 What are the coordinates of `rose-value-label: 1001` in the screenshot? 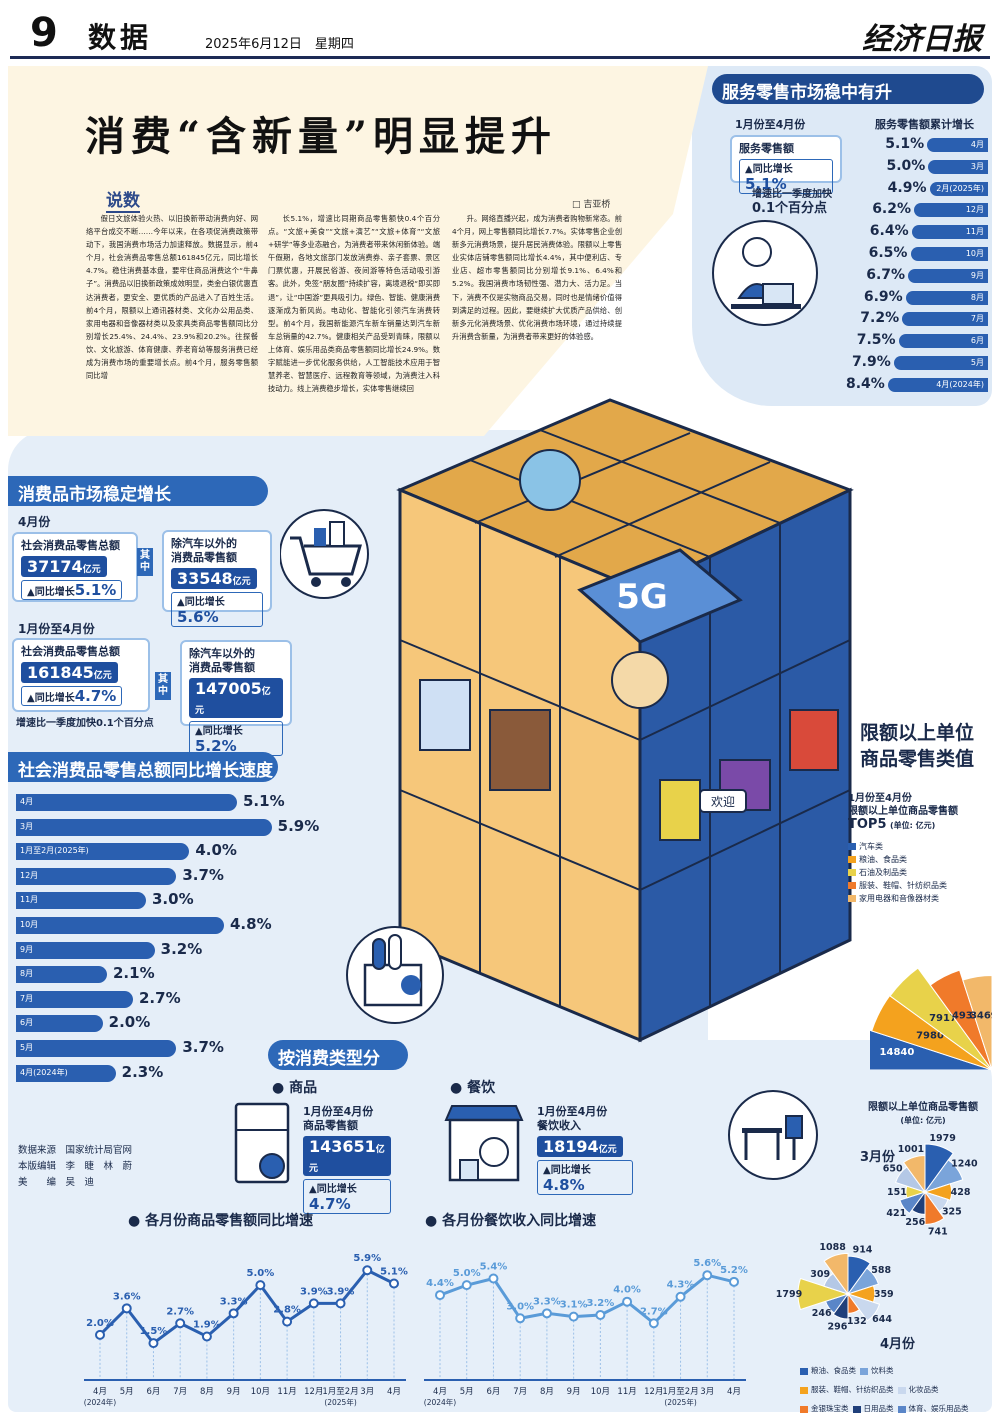 It's located at (911, 1149).